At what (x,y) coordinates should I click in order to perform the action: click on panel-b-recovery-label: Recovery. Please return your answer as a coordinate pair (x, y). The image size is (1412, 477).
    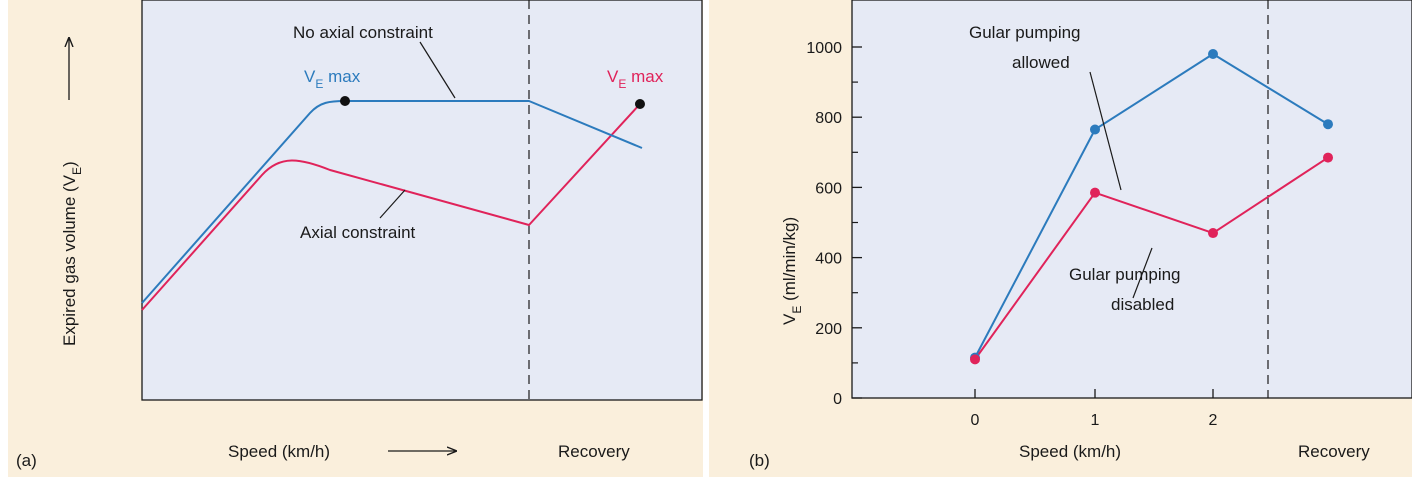
    Looking at the image, I should click on (1334, 451).